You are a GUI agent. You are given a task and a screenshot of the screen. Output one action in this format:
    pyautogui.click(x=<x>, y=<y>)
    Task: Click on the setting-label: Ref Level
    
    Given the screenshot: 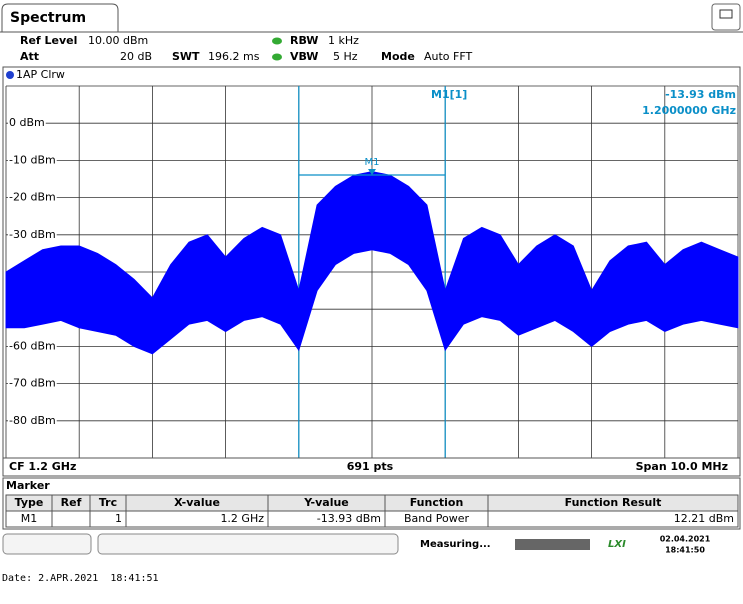 What is the action you would take?
    pyautogui.click(x=48, y=40)
    